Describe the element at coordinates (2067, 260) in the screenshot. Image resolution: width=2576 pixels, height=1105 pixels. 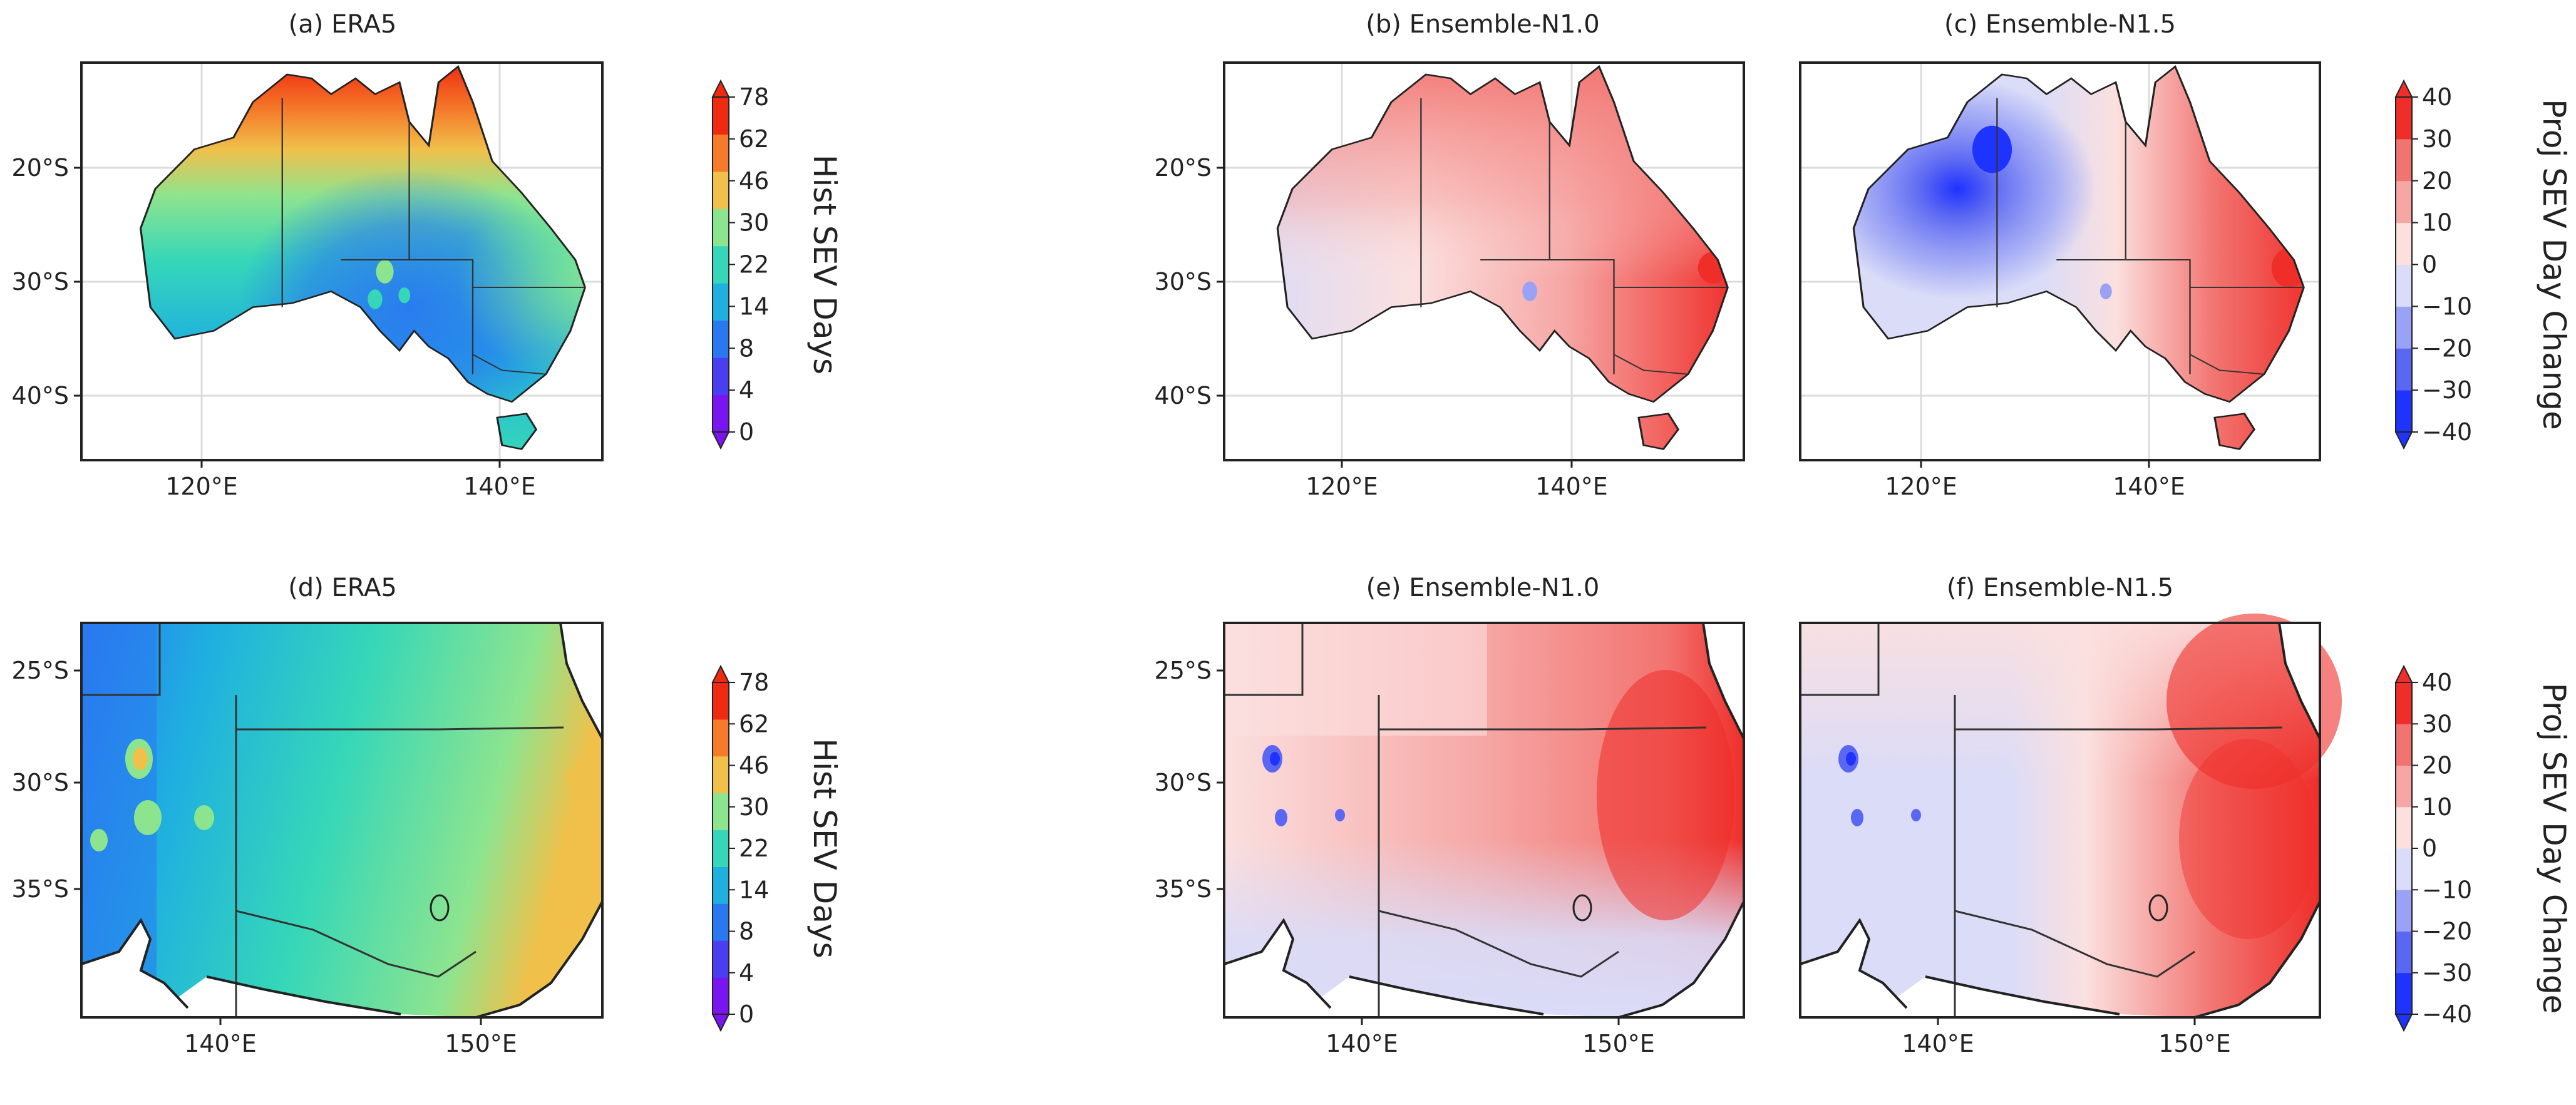
I see `panel-c-data-field` at that location.